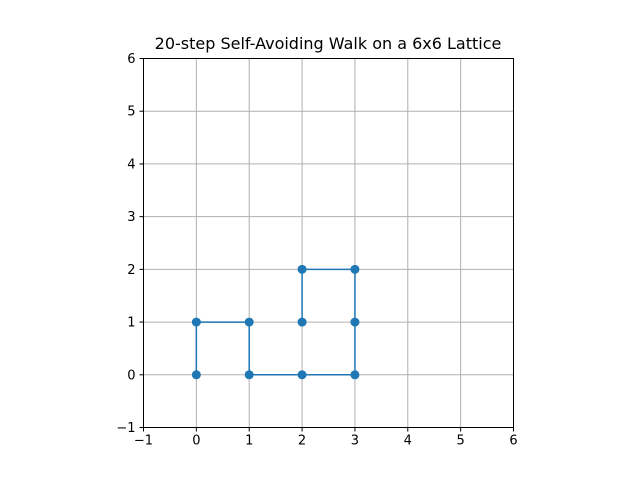 The width and height of the screenshot is (640, 480). What do you see at coordinates (131, 112) in the screenshot?
I see `y-tick-label: 5` at bounding box center [131, 112].